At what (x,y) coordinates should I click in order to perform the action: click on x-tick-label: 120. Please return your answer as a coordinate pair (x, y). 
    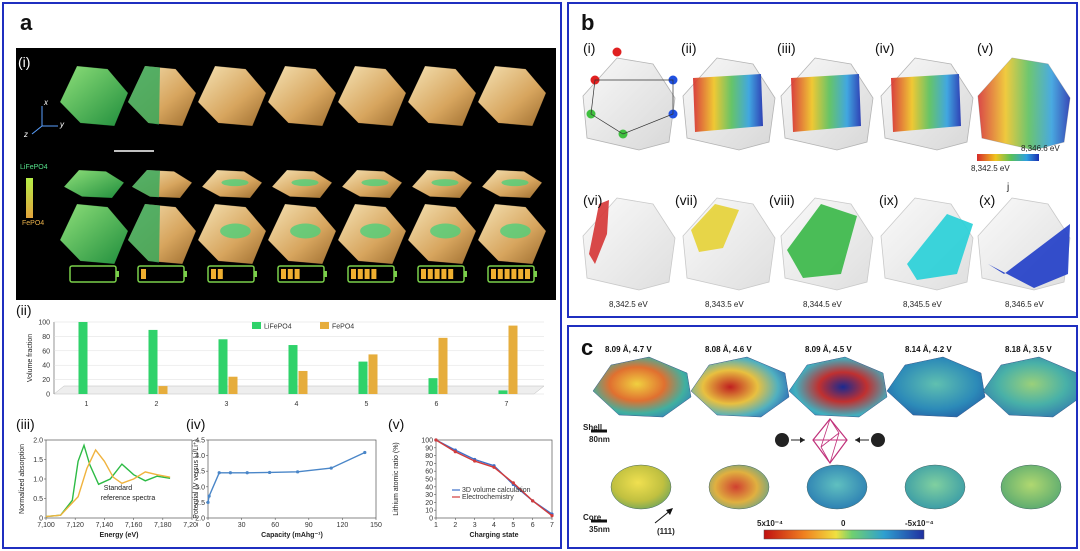
    Looking at the image, I should click on (343, 525).